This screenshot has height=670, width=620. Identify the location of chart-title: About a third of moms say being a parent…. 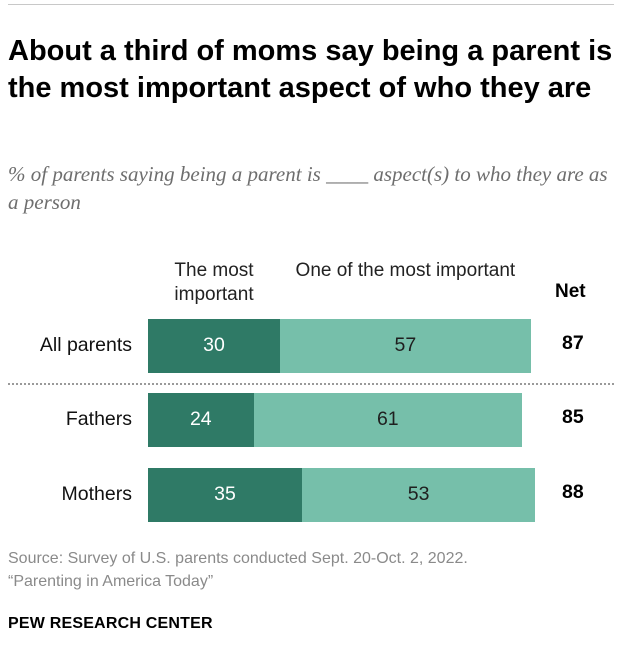
(310, 69).